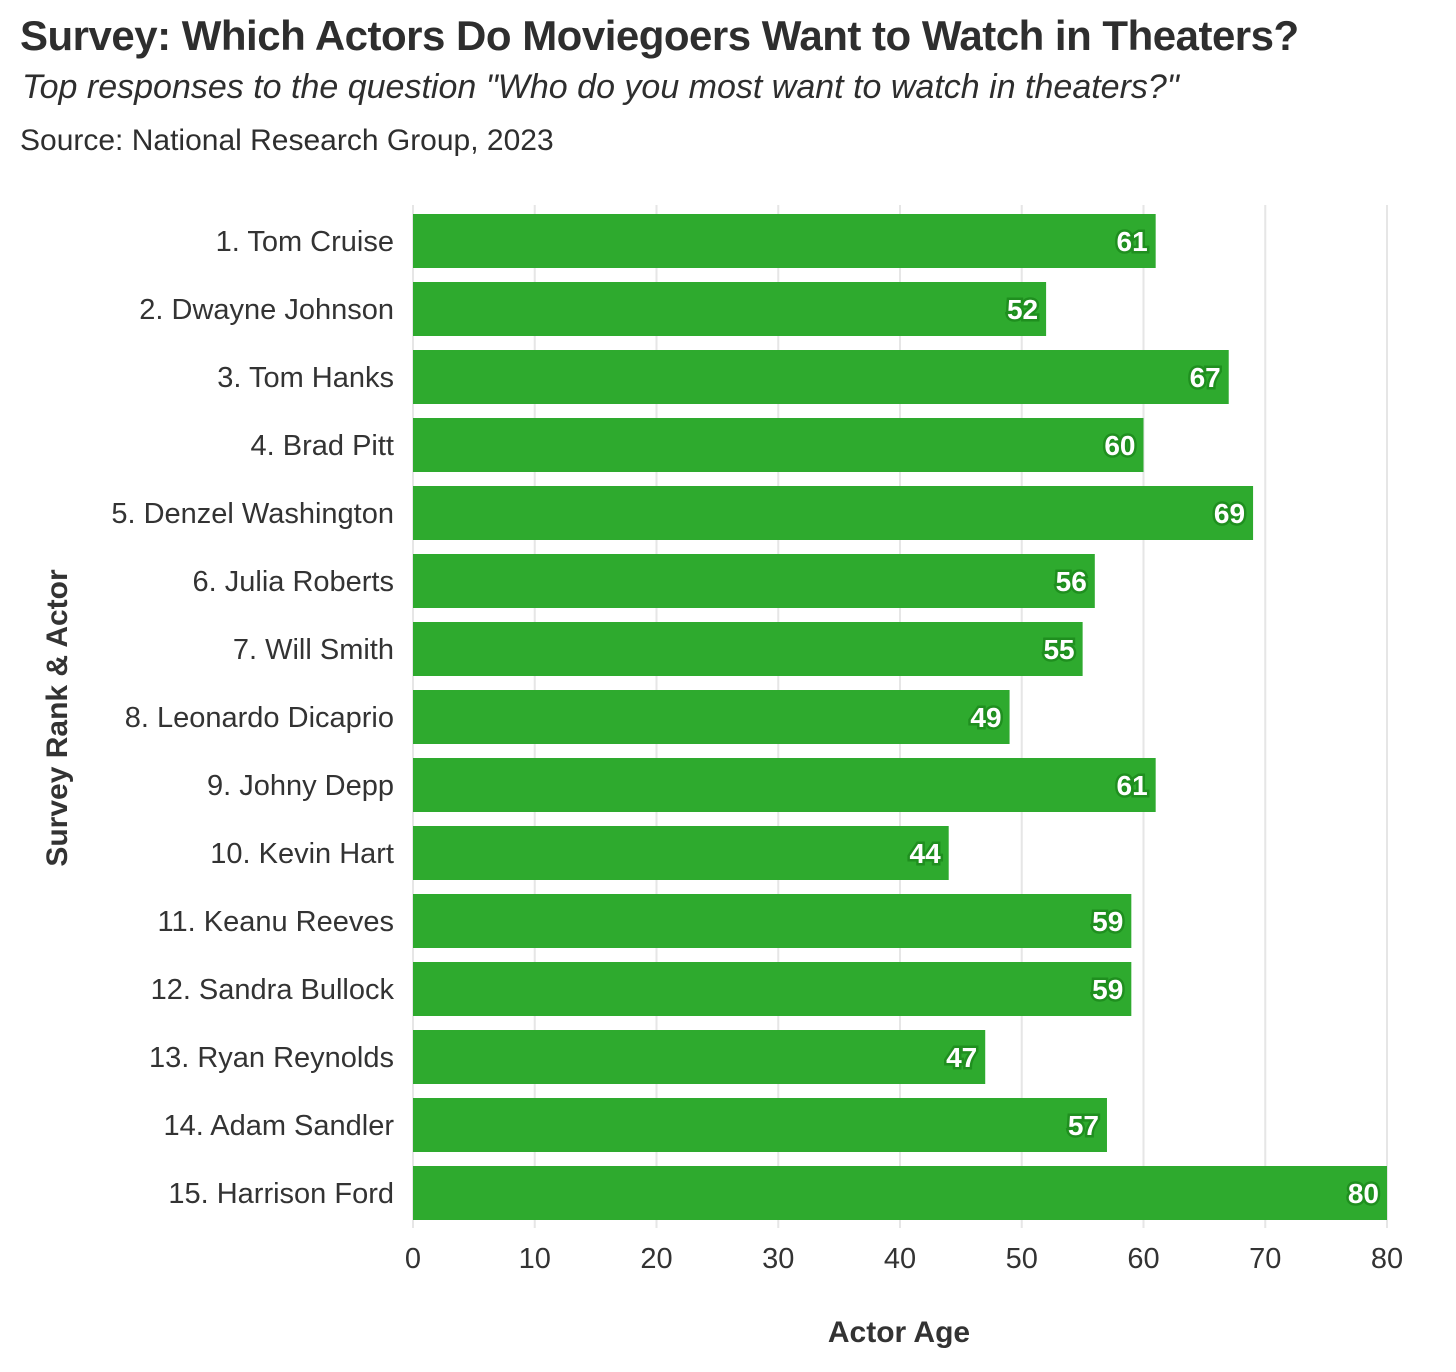 The width and height of the screenshot is (1456, 1372). What do you see at coordinates (266, 310) in the screenshot?
I see `category-label-2: 2. Dwayne Johnson` at bounding box center [266, 310].